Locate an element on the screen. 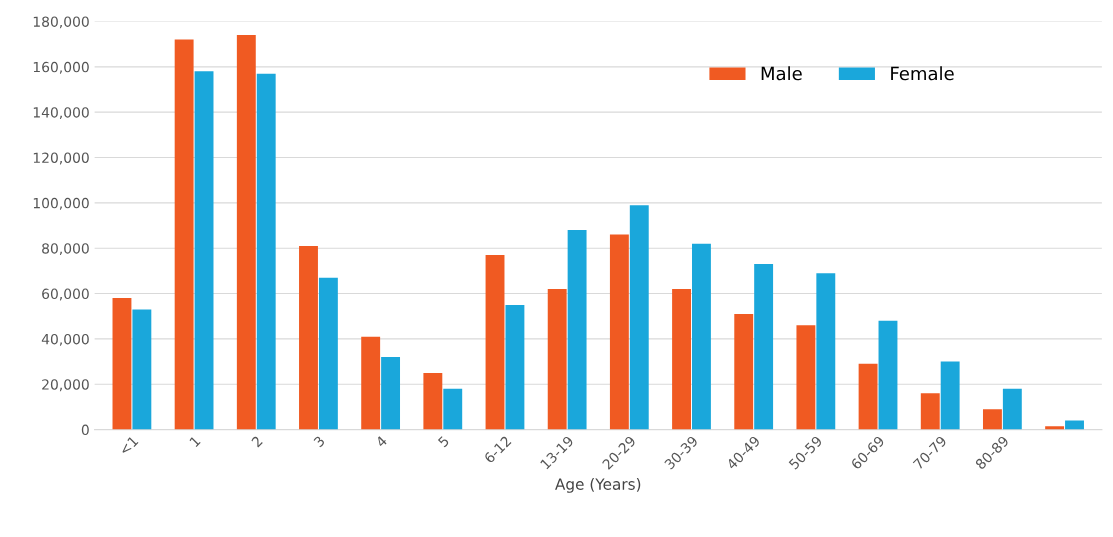 The image size is (1113, 537). x-tick-label: 2 is located at coordinates (256, 441).